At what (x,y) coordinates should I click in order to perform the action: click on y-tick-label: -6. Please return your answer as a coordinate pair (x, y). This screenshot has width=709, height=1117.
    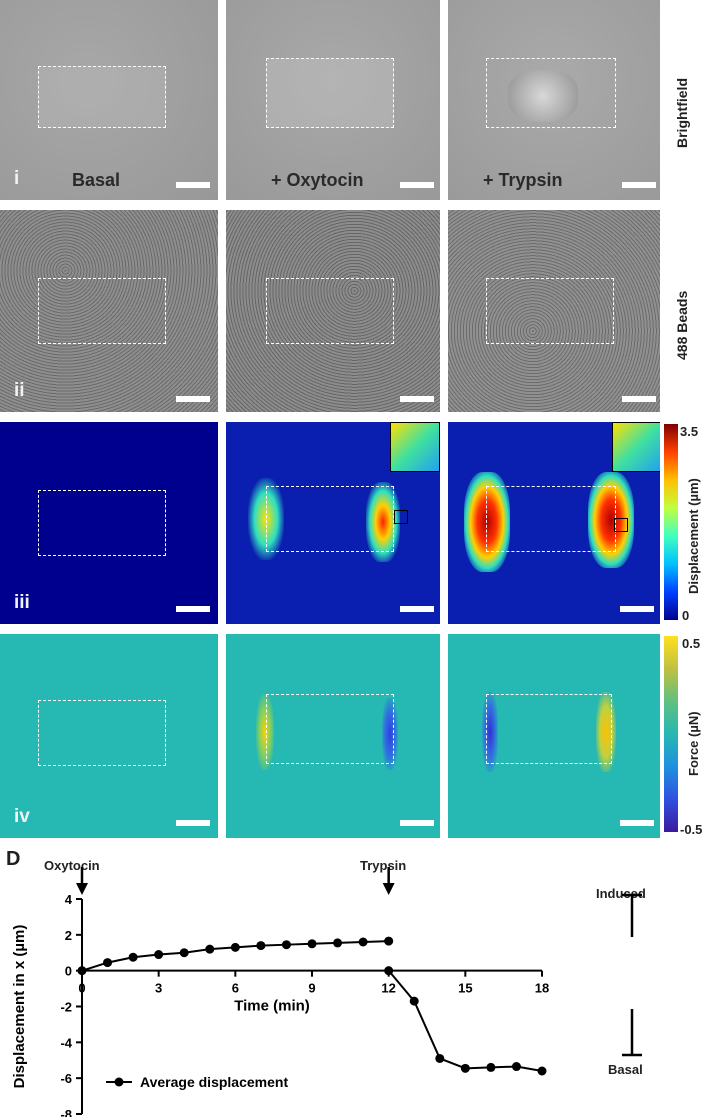
    Looking at the image, I should click on (66, 1078).